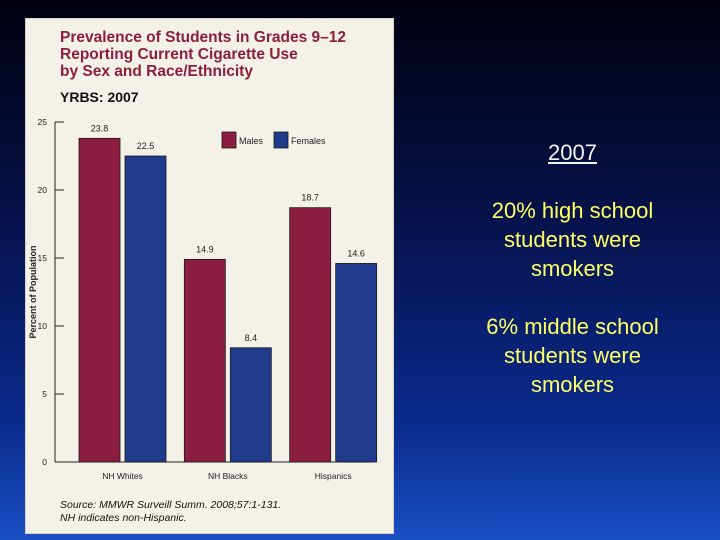 This screenshot has width=720, height=540. What do you see at coordinates (572, 152) in the screenshot?
I see `summary-year: 2007` at bounding box center [572, 152].